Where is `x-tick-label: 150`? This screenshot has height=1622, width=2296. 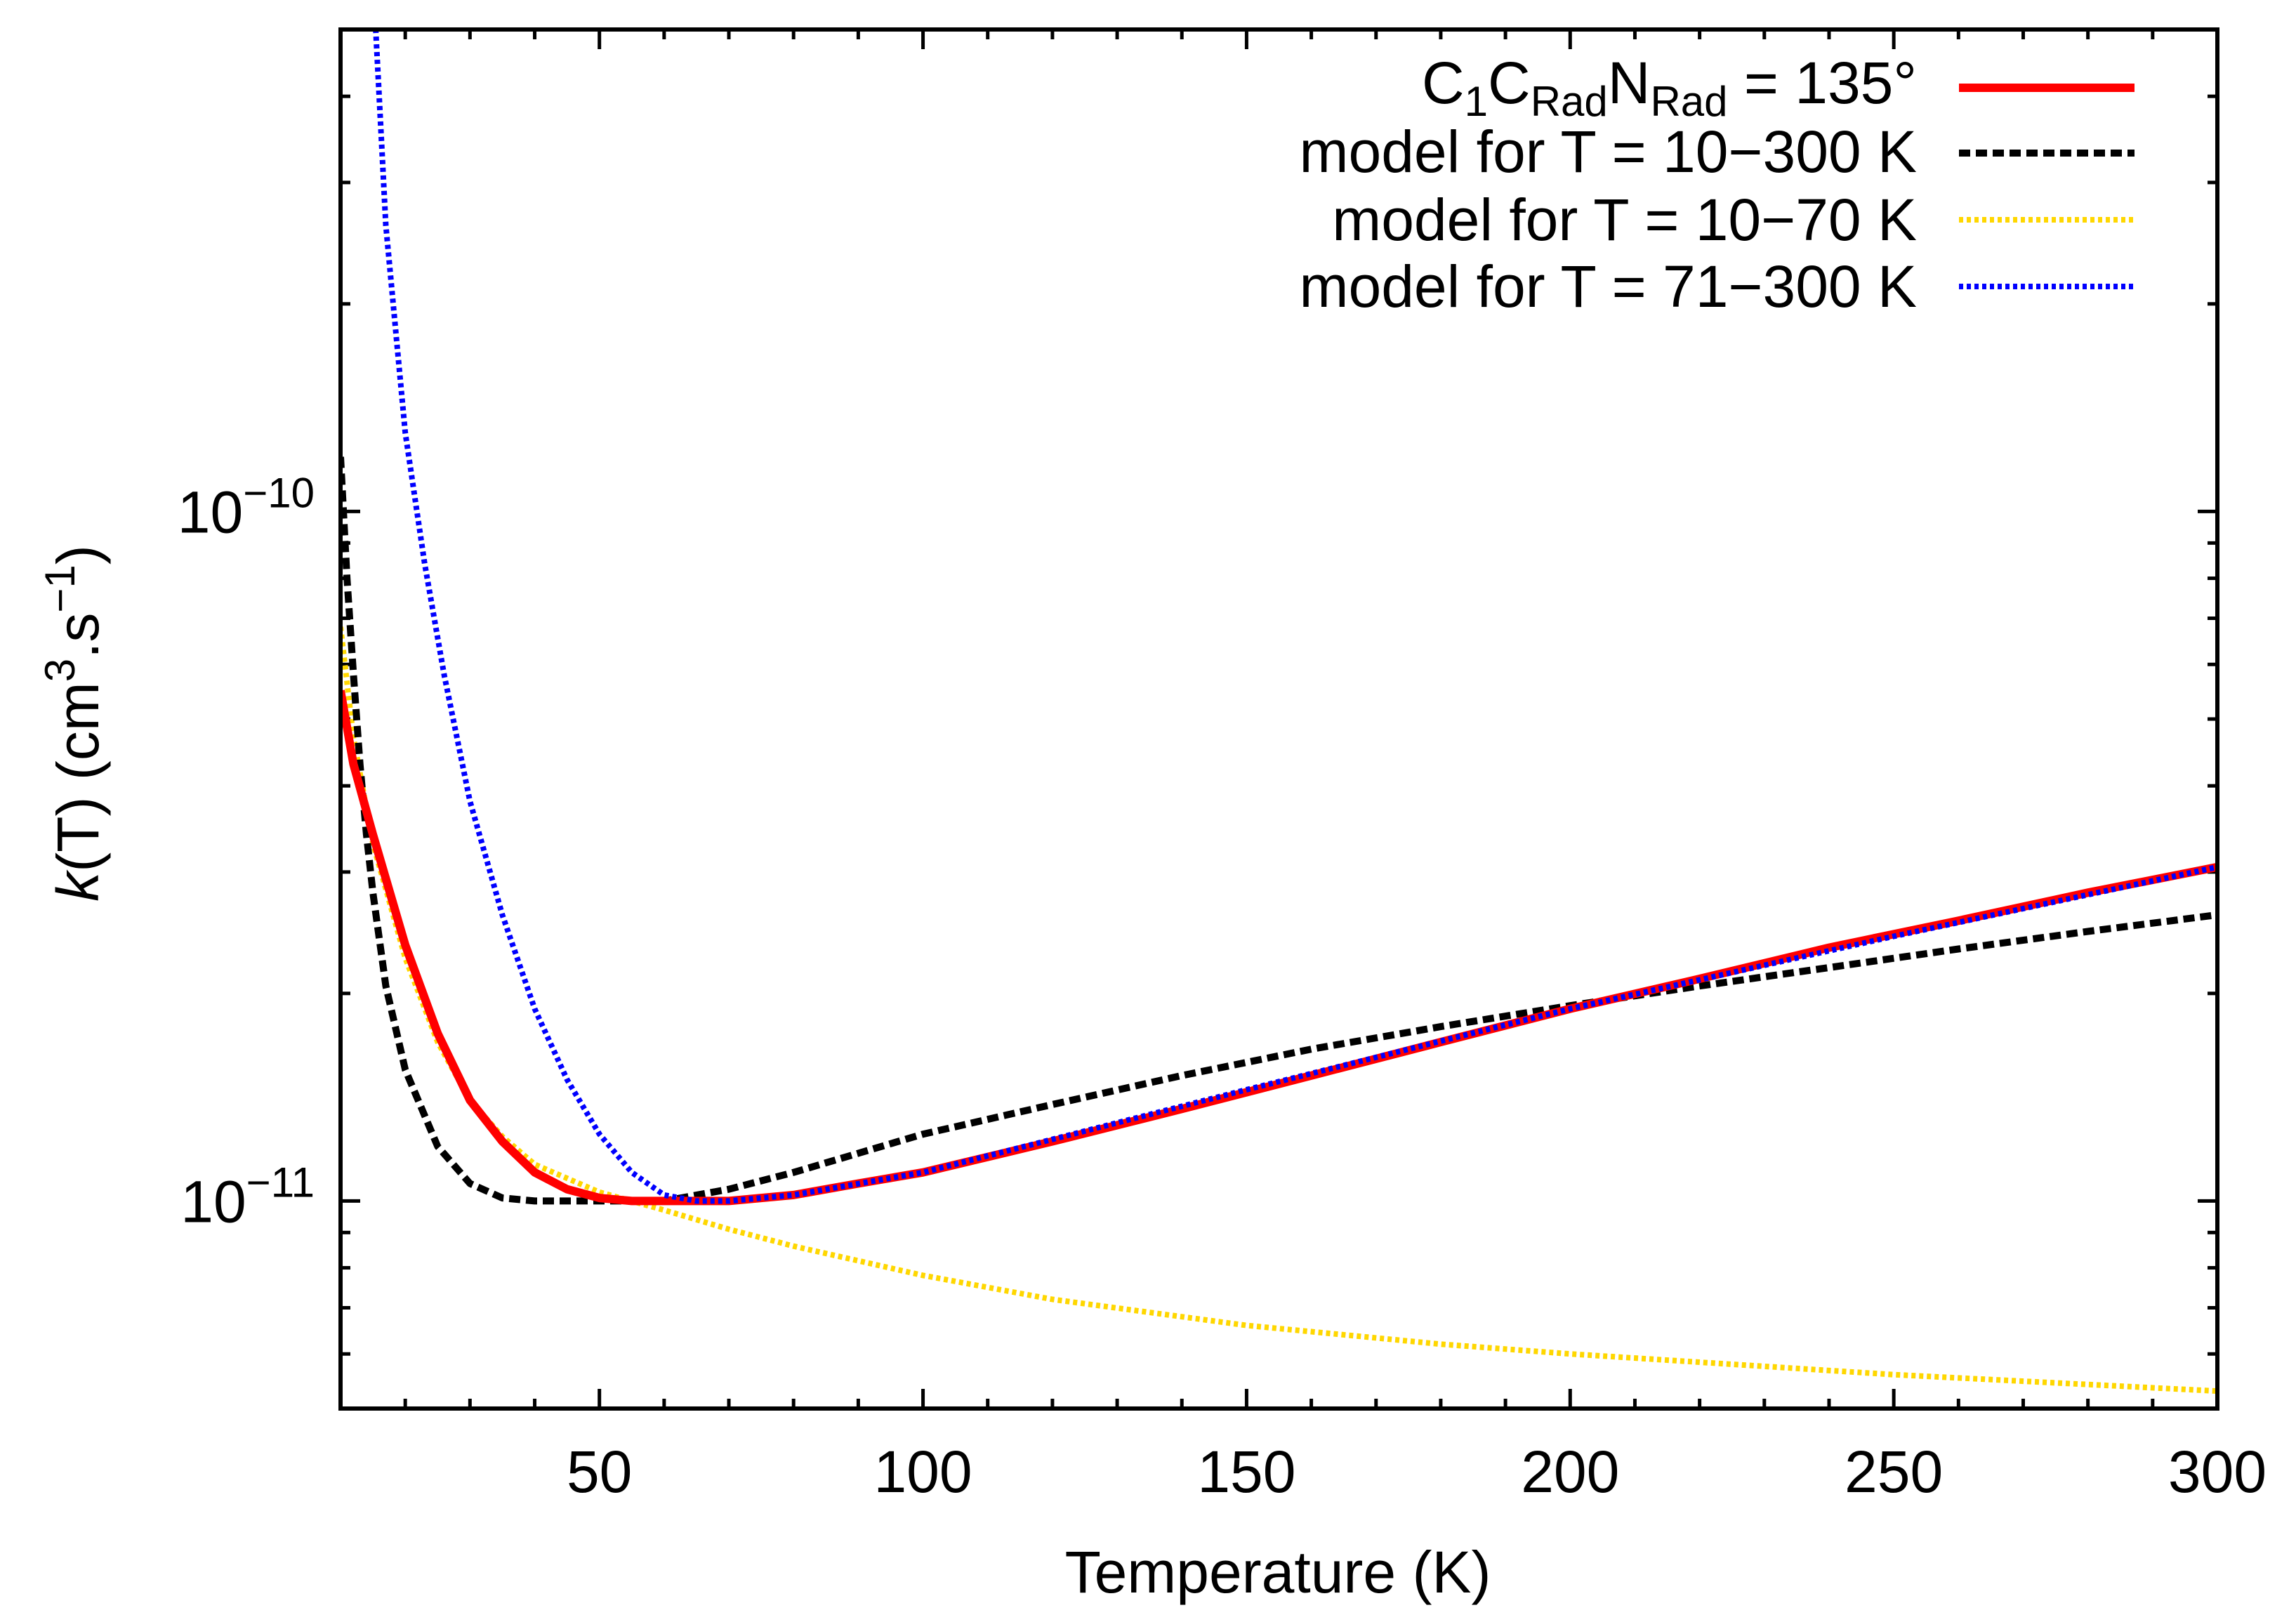
x-tick-label: 150 is located at coordinates (1246, 1472).